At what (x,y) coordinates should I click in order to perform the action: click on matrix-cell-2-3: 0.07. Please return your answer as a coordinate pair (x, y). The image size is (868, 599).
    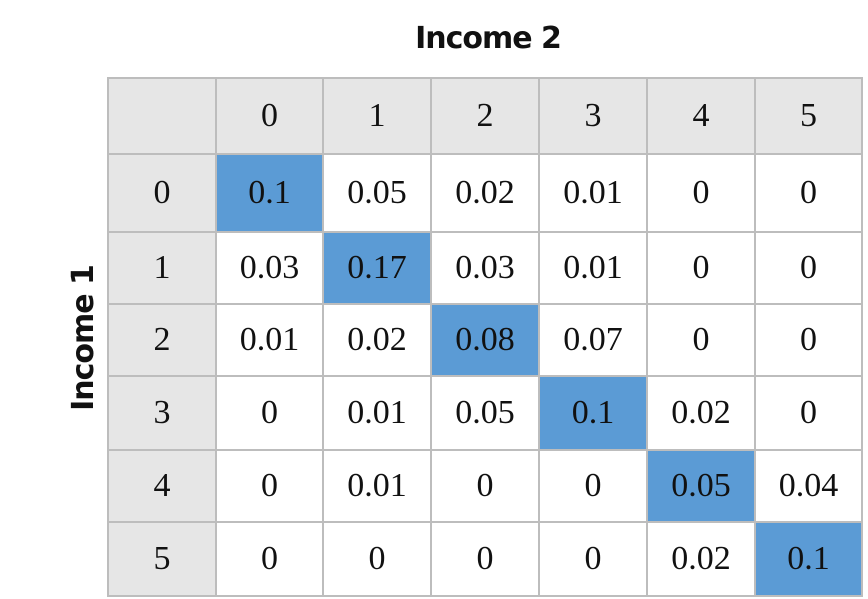
    Looking at the image, I should click on (593, 340).